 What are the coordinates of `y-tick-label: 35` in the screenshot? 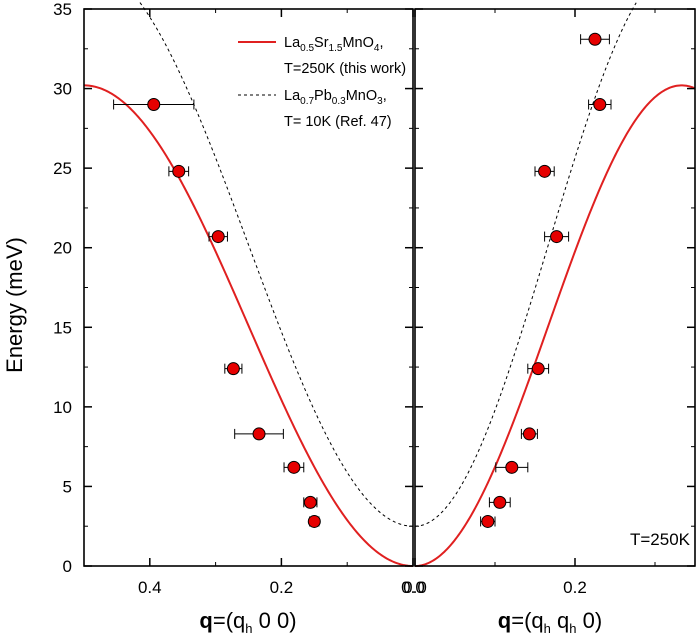 It's located at (62, 9).